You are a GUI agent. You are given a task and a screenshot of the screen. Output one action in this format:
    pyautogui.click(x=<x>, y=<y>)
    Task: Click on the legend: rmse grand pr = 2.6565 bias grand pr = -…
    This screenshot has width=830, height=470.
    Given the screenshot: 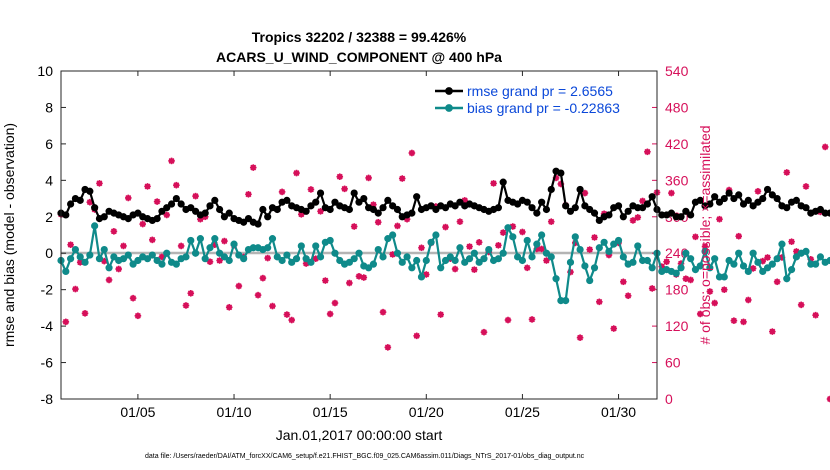 What is the action you would take?
    pyautogui.click(x=541, y=99)
    